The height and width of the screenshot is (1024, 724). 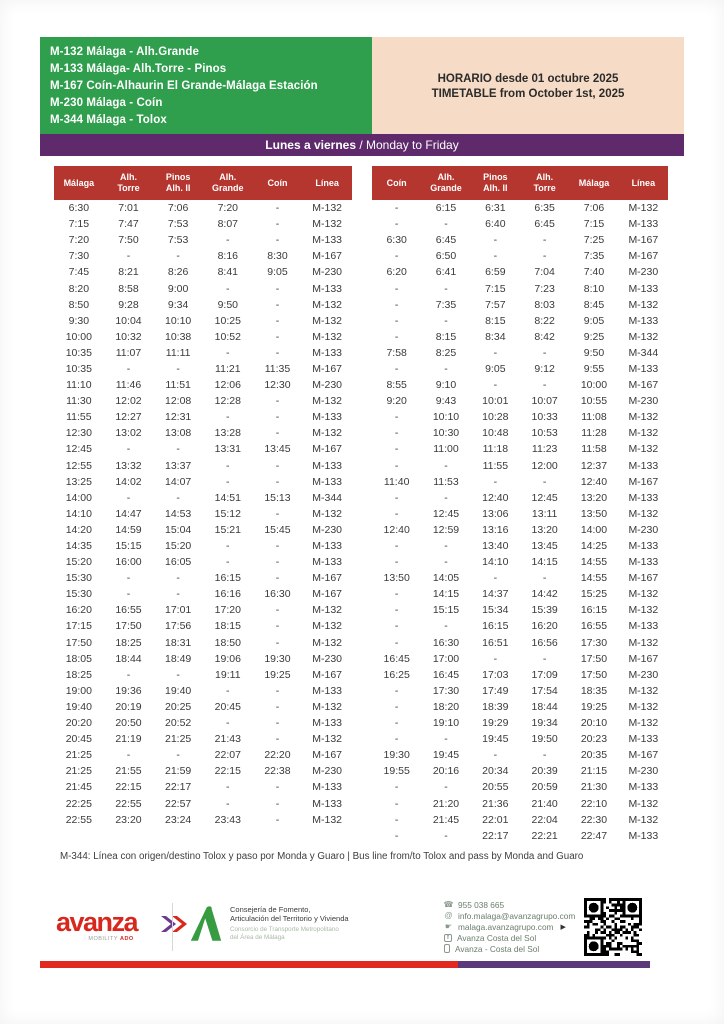 I want to click on time-cell: 16:30, so click(x=446, y=642).